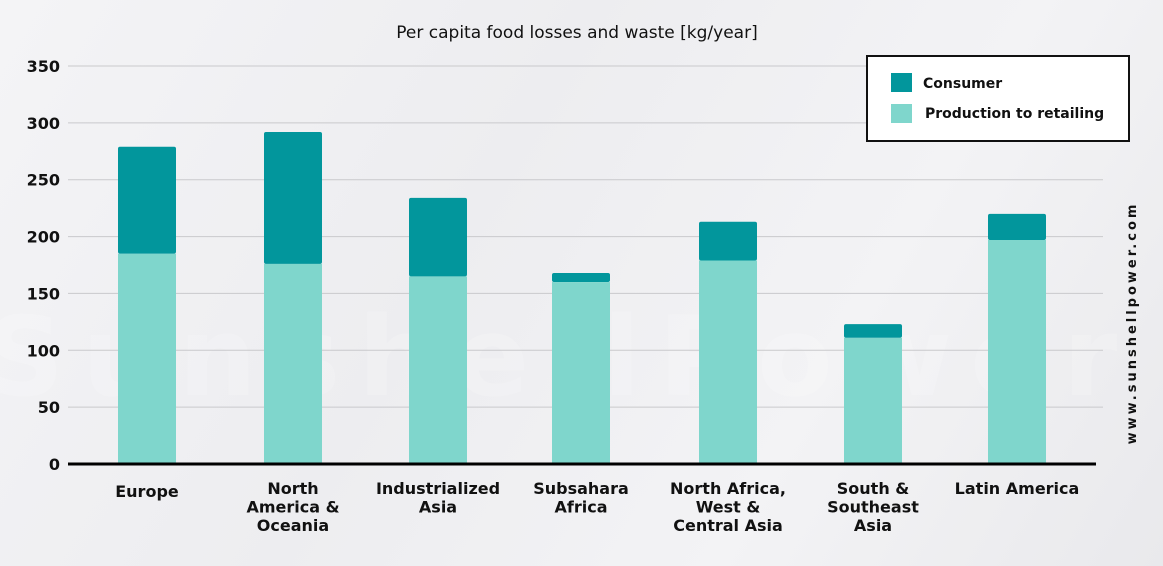  I want to click on y-tick-label: 150, so click(43, 293).